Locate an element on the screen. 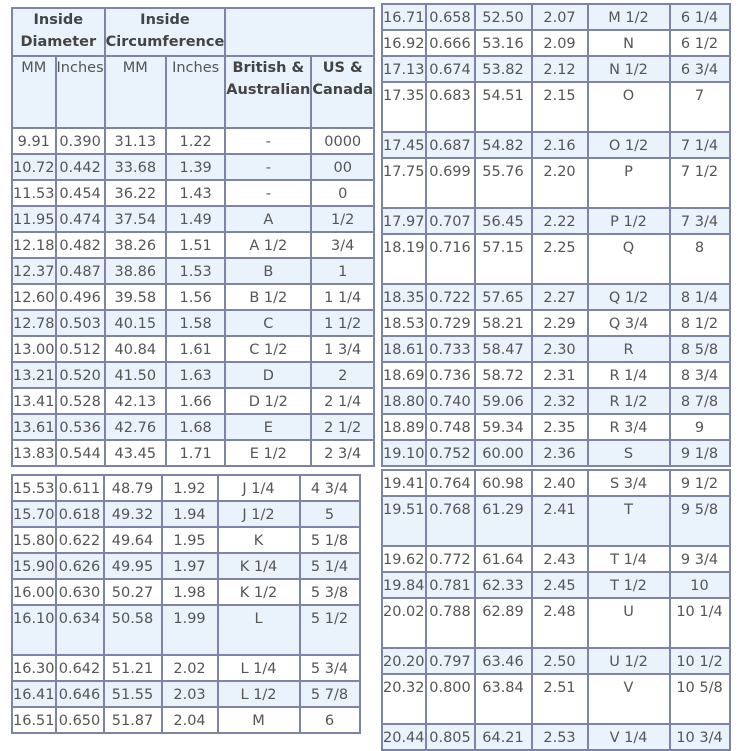  diameter-mm-cell: 13.41 is located at coordinates (34, 401).